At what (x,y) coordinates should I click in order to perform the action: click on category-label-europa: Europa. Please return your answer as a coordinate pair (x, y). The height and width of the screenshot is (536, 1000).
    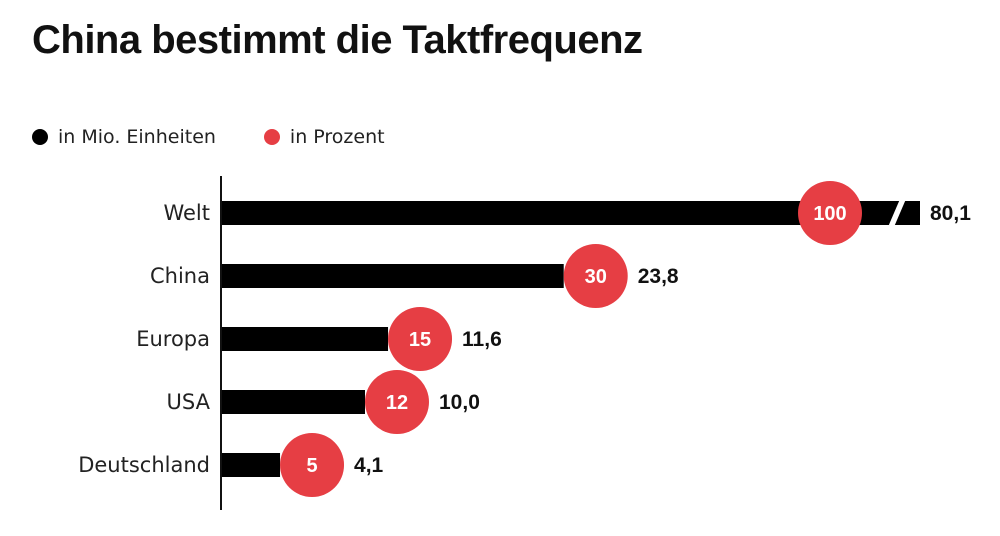
    Looking at the image, I should click on (173, 339).